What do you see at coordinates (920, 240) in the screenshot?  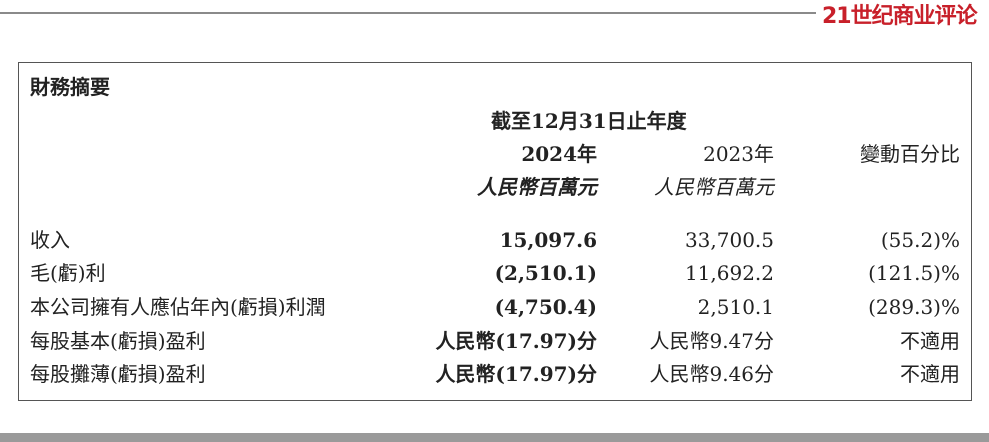 I see `value-change: (55.2)%` at bounding box center [920, 240].